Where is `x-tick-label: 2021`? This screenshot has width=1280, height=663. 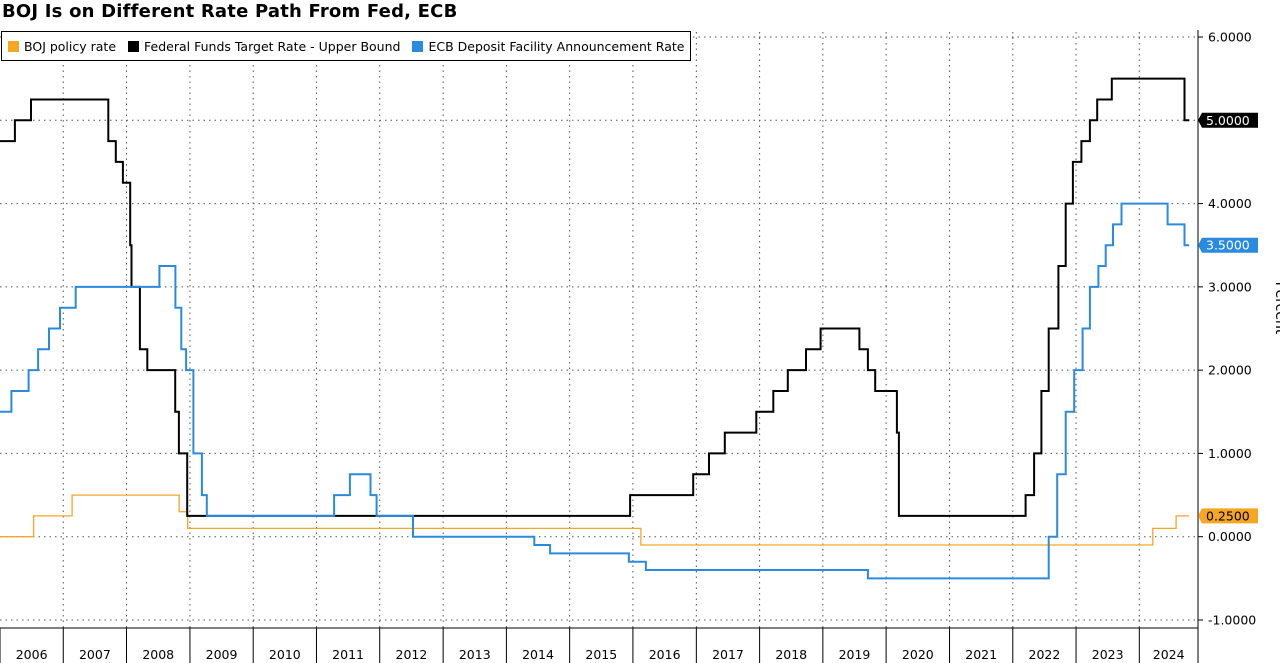 x-tick-label: 2021 is located at coordinates (981, 654).